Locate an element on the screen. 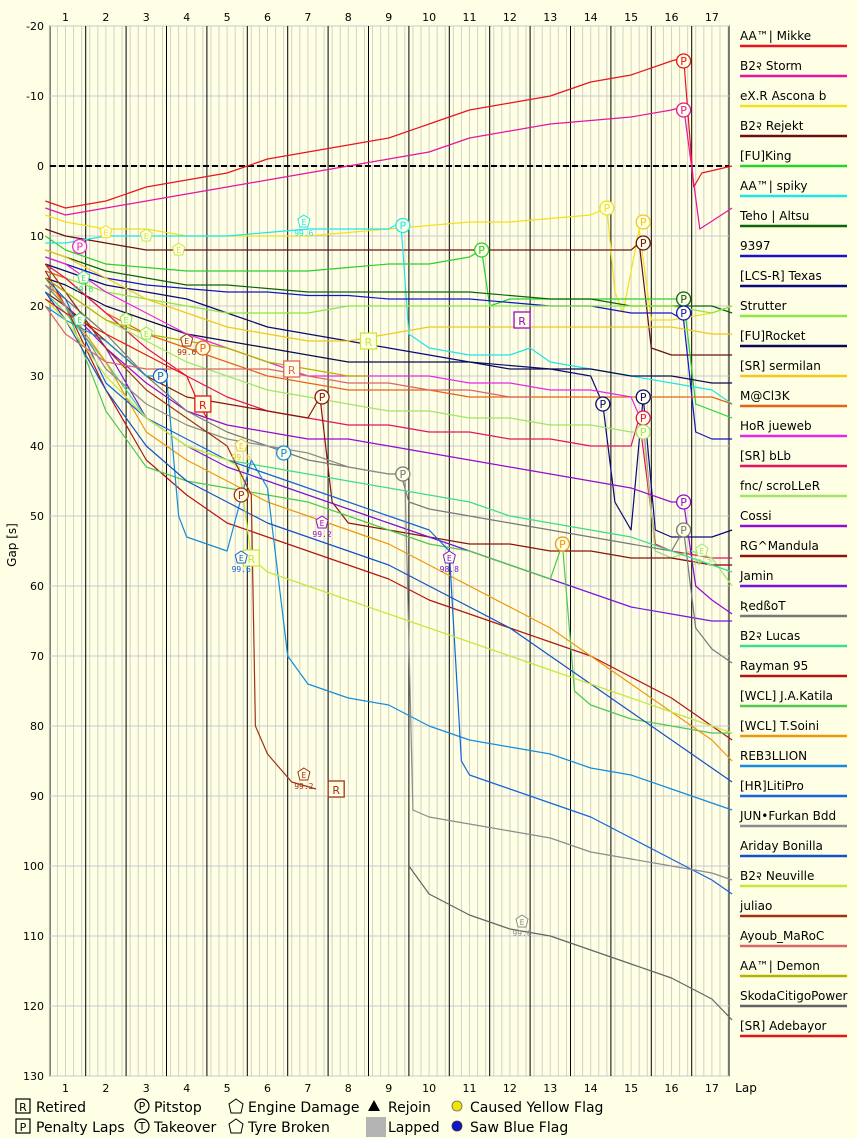 This screenshot has width=857, height=1138. legend-label: Retired is located at coordinates (61, 1108).